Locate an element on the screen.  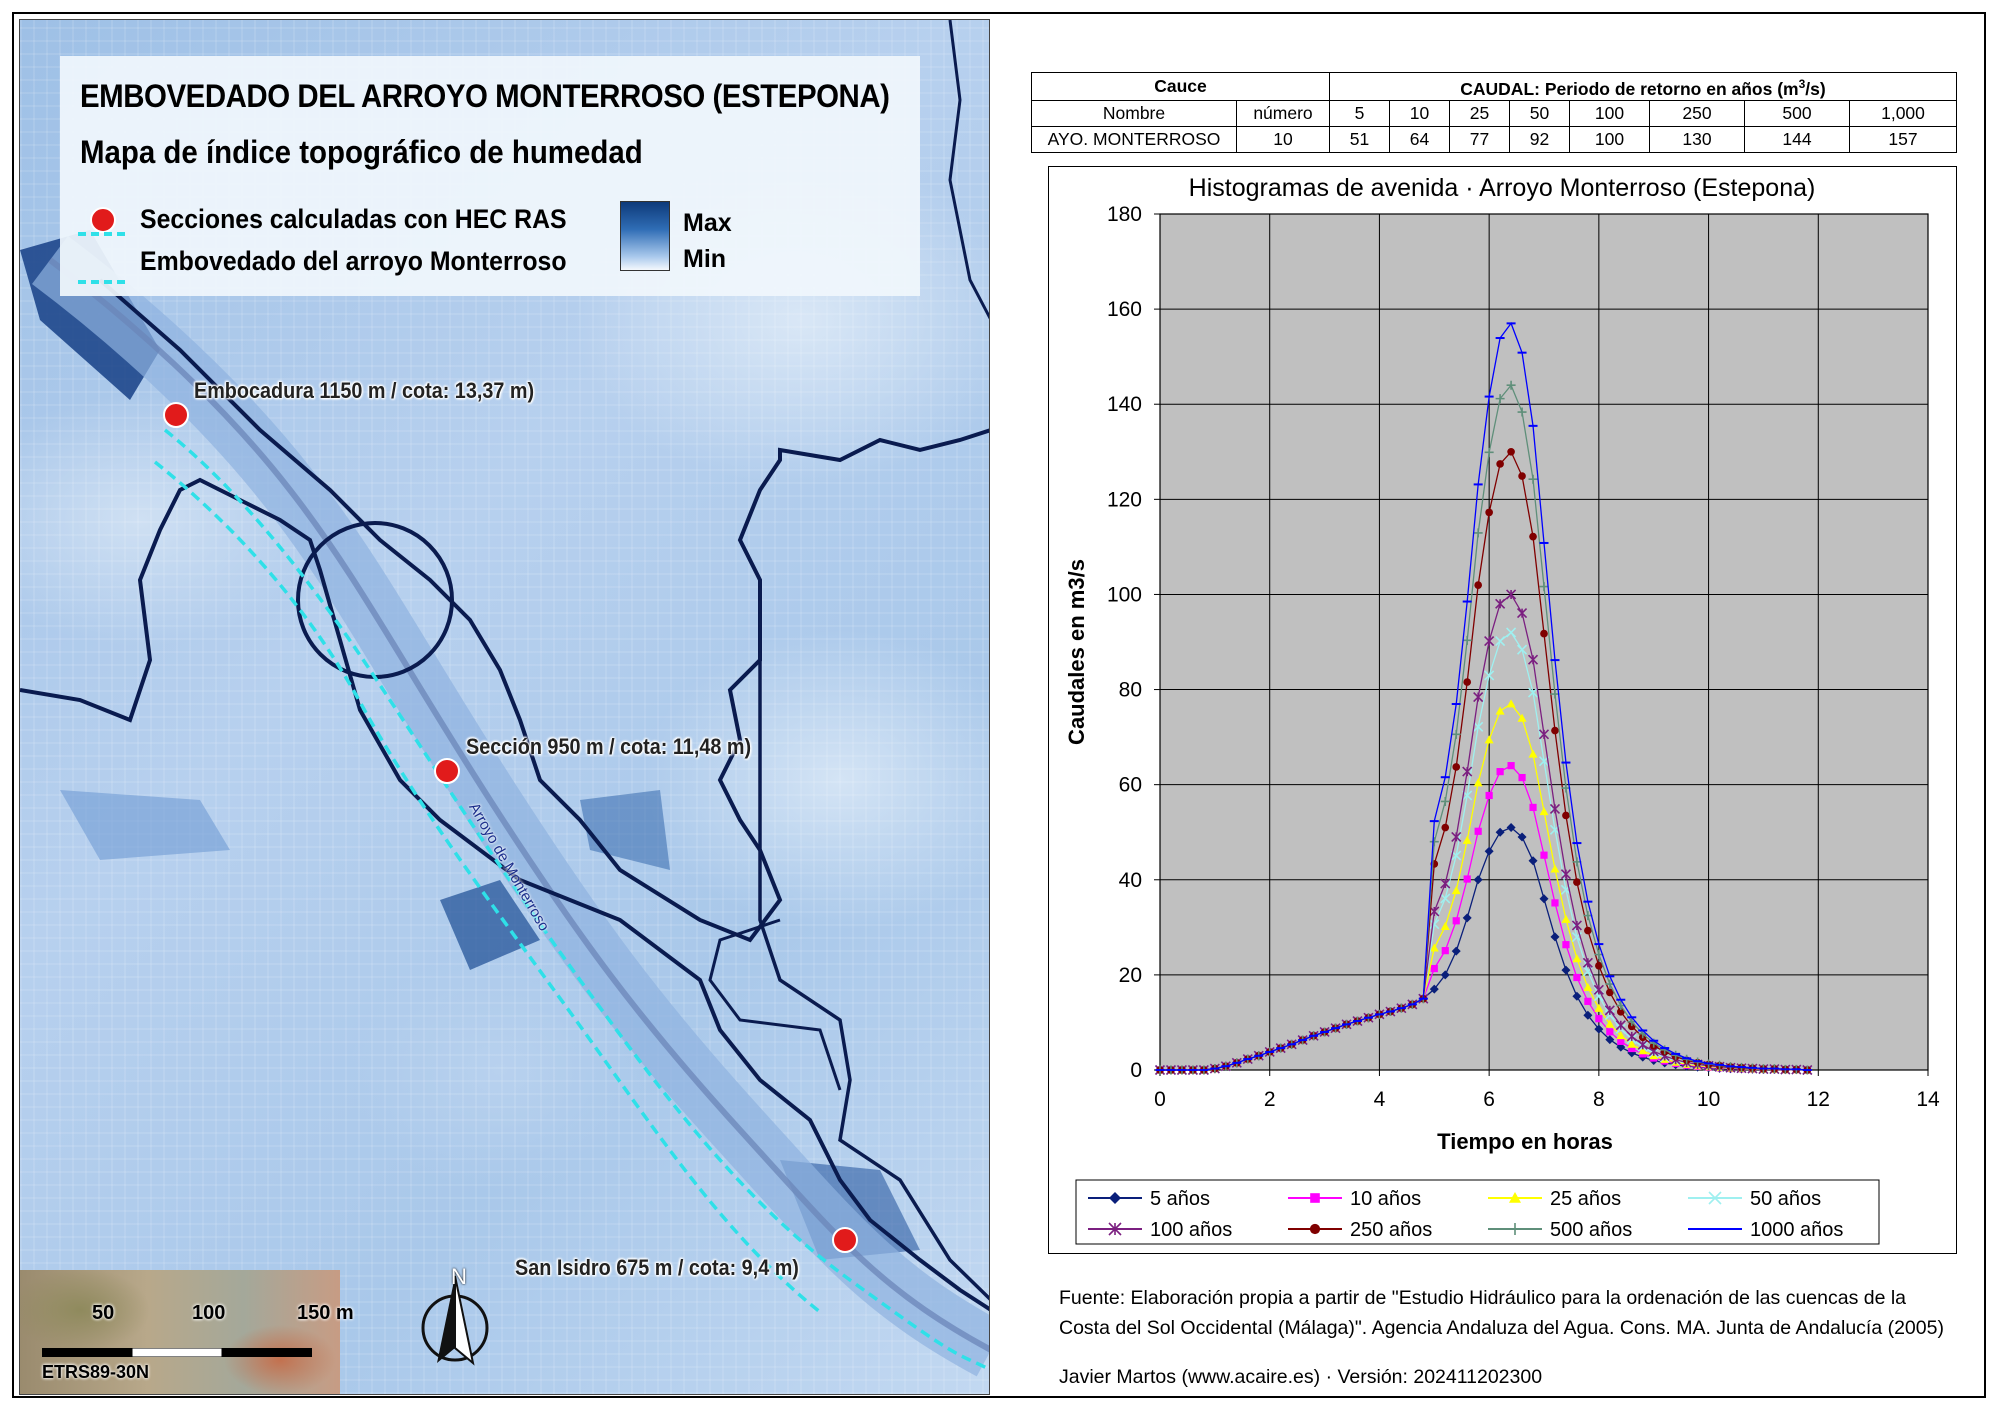
legend-label: 25 años is located at coordinates (1585, 1199).